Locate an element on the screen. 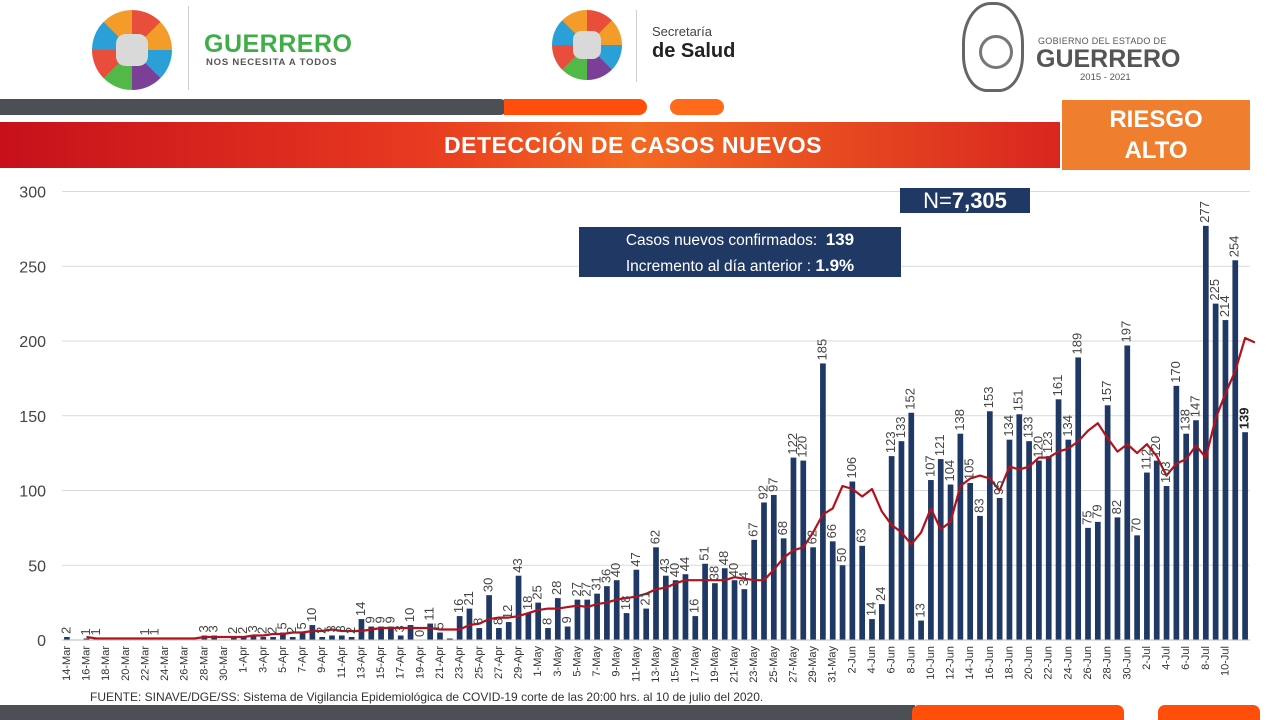 Image resolution: width=1280 pixels, height=720 pixels. bar-value-label: 157 is located at coordinates (1106, 392).